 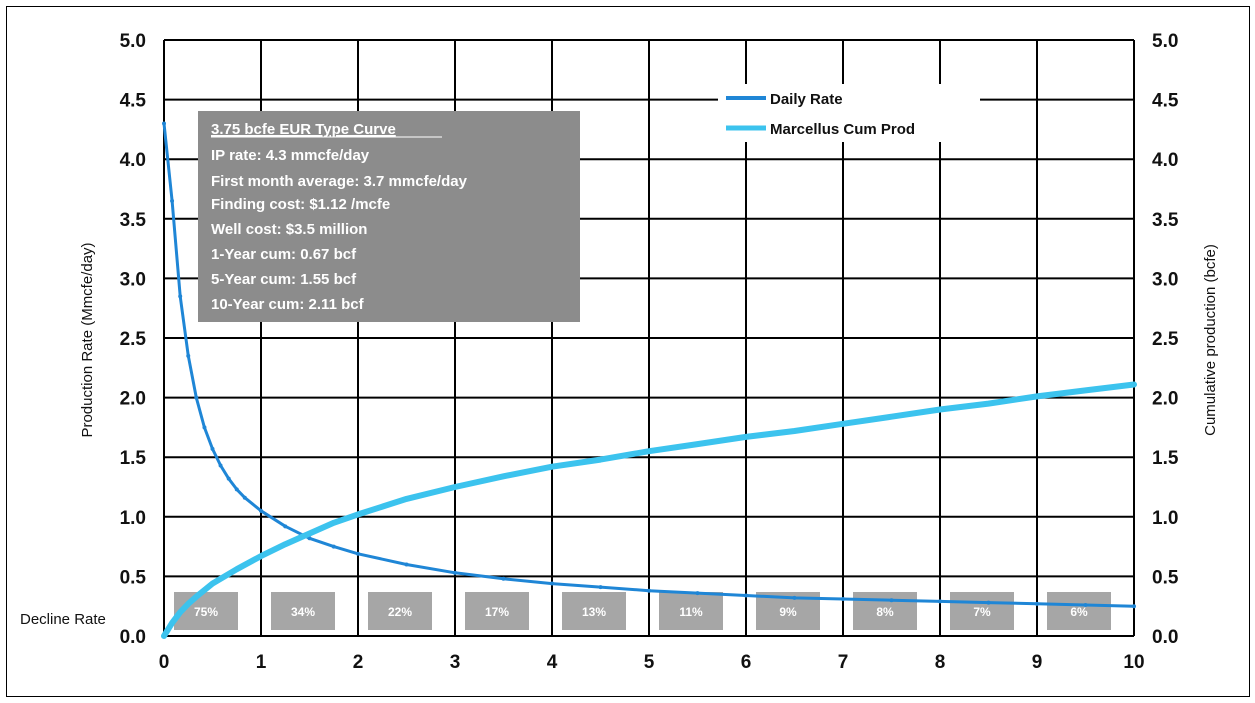 I want to click on y-tick-label-left: 1.0, so click(x=133, y=518).